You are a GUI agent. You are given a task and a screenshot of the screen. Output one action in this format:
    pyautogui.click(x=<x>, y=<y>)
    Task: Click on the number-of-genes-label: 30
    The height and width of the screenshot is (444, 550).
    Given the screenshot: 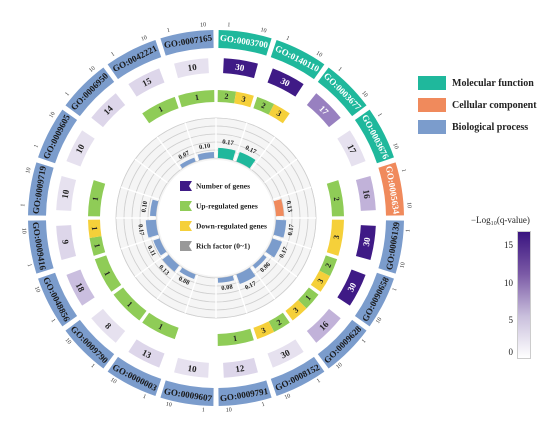 What is the action you would take?
    pyautogui.click(x=366, y=241)
    